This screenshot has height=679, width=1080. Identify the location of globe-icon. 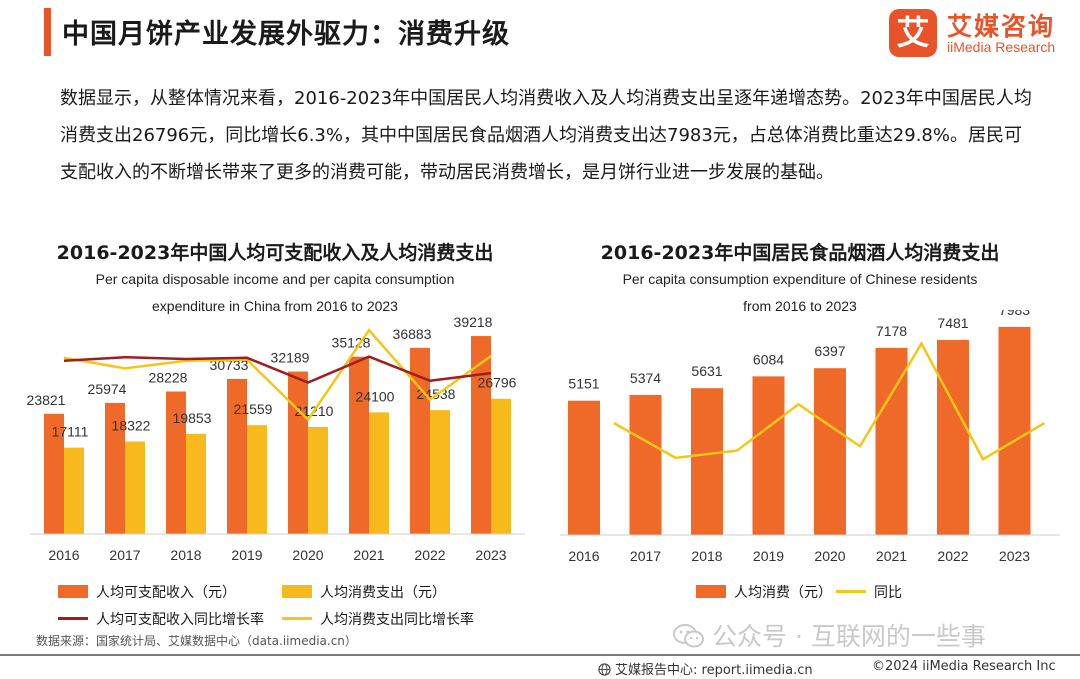
(604, 669).